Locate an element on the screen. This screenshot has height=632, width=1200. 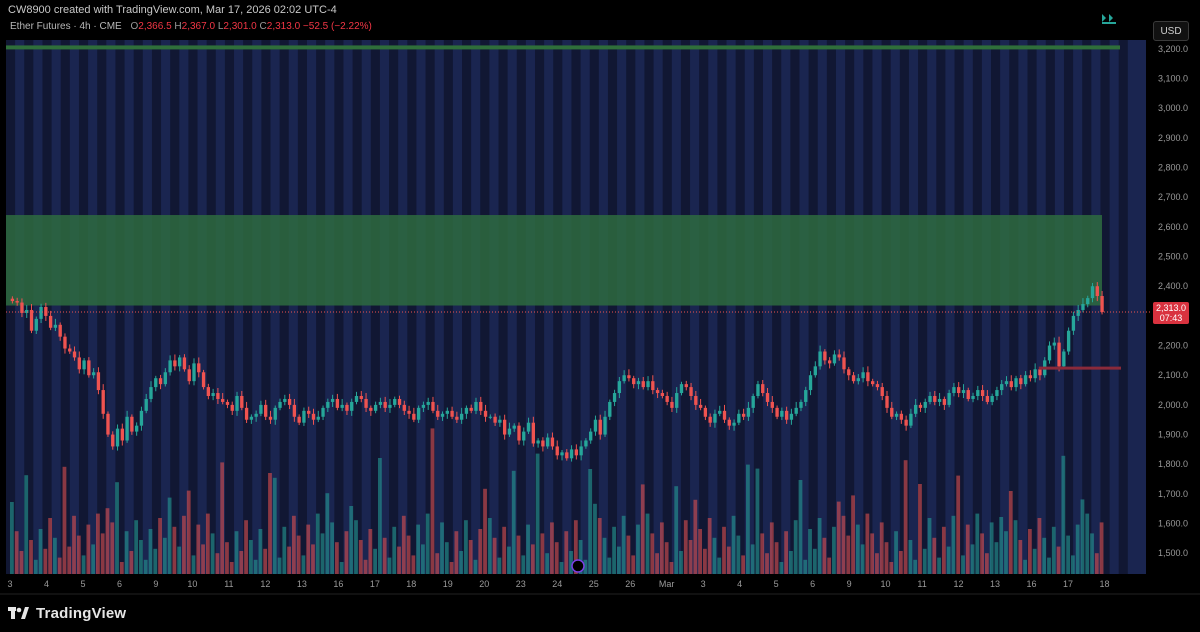
price-tick-label: 1,700.0 is located at coordinates (1173, 494).